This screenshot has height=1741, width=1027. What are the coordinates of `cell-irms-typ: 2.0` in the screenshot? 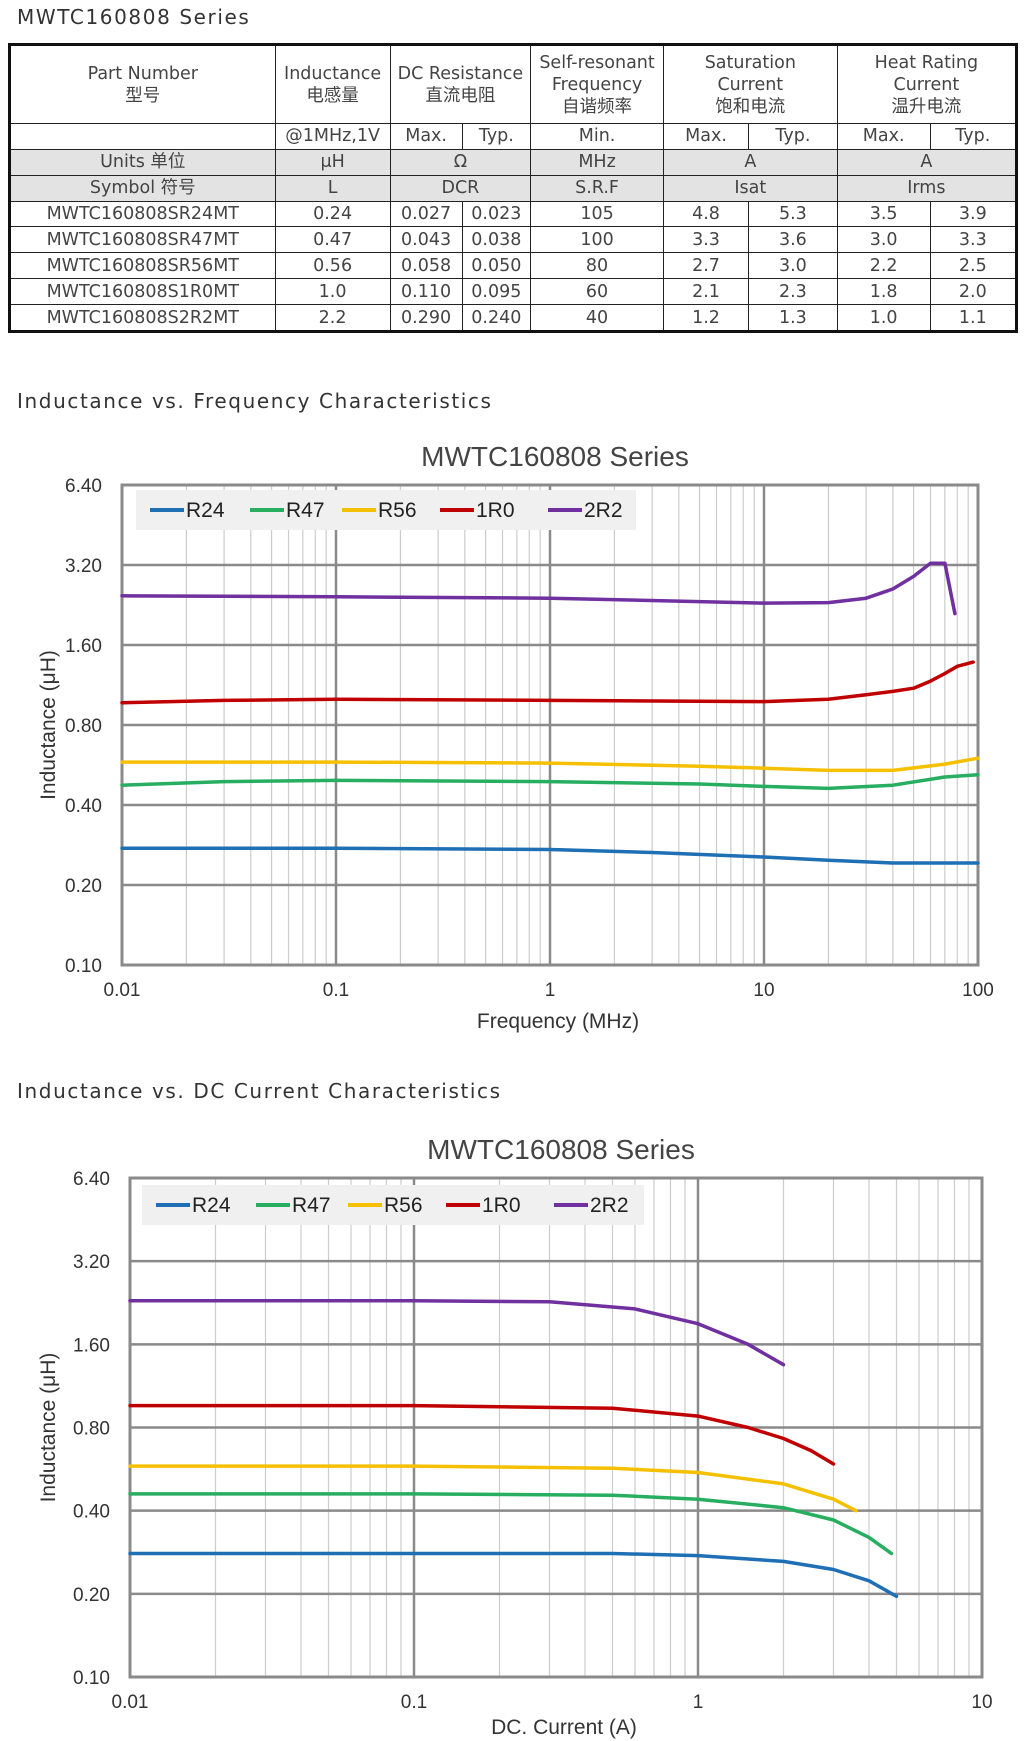 It's located at (973, 292).